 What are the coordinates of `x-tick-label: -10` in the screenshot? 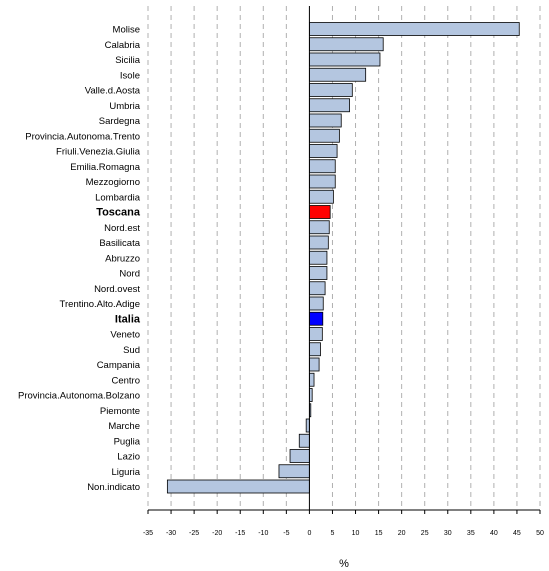 It's located at (263, 533).